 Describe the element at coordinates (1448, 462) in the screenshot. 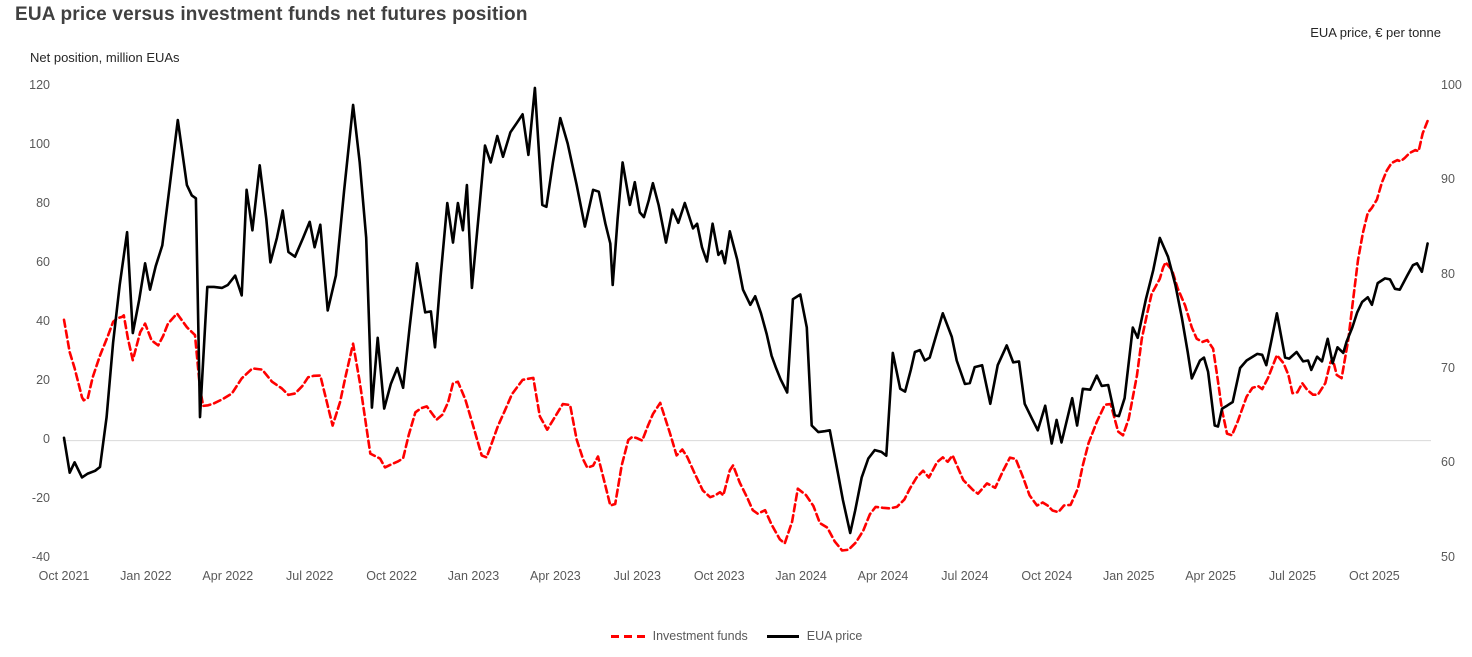

I see `right-axis-tick-label-60: 60` at that location.